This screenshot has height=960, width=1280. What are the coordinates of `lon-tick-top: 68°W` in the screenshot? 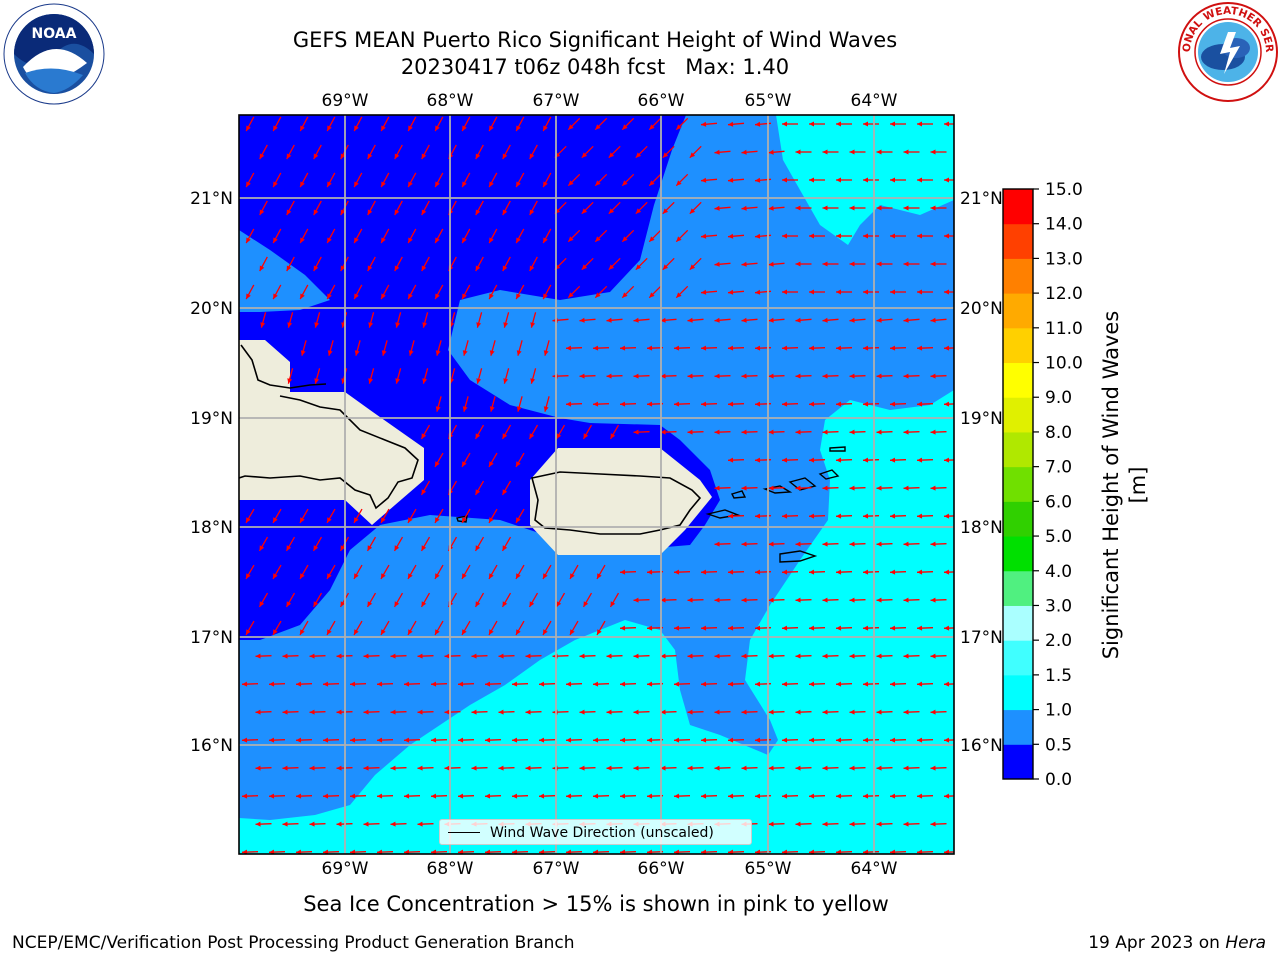 It's located at (450, 101).